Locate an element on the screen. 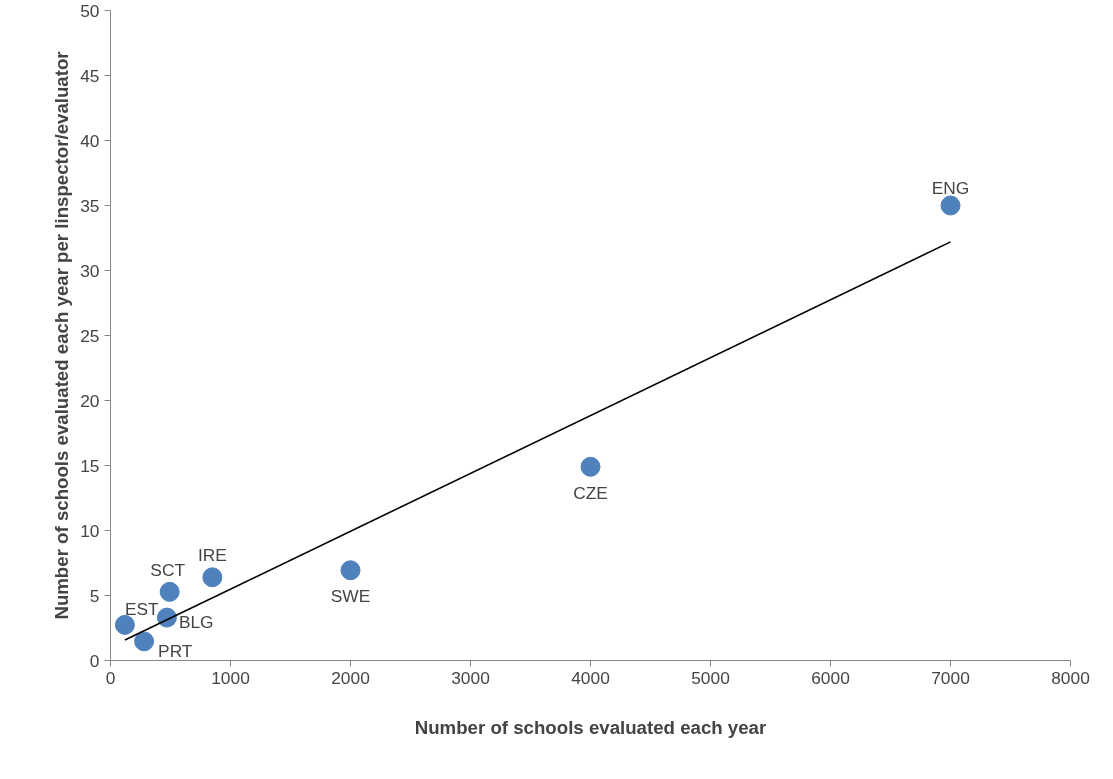  y-tick-label: 45 is located at coordinates (90, 75).